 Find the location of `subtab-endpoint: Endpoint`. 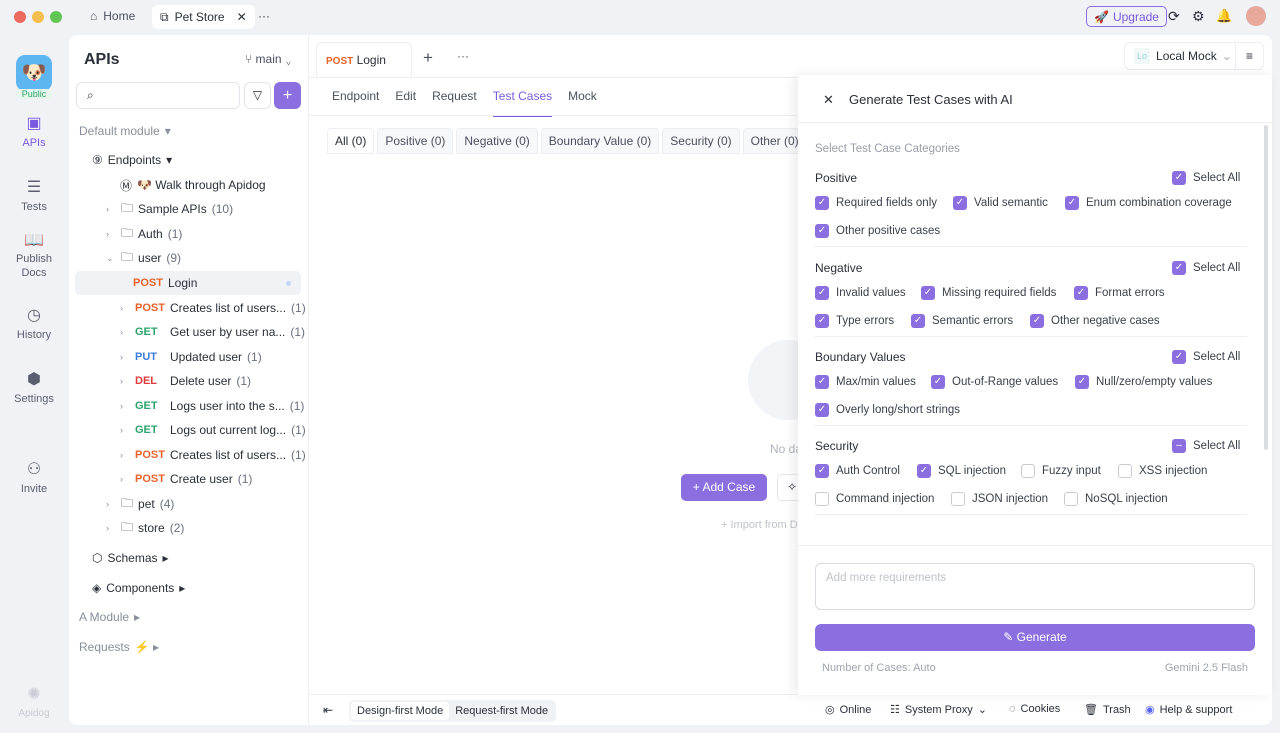

subtab-endpoint: Endpoint is located at coordinates (356, 96).